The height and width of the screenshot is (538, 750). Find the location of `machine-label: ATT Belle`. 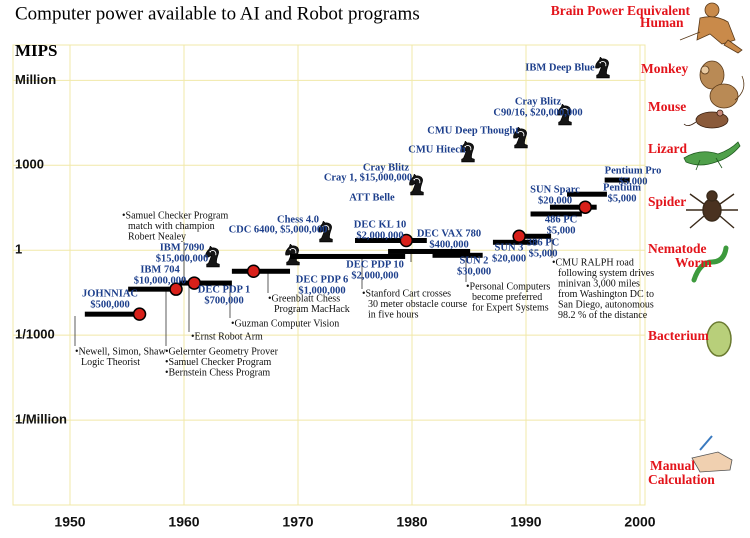

machine-label: ATT Belle is located at coordinates (372, 197).